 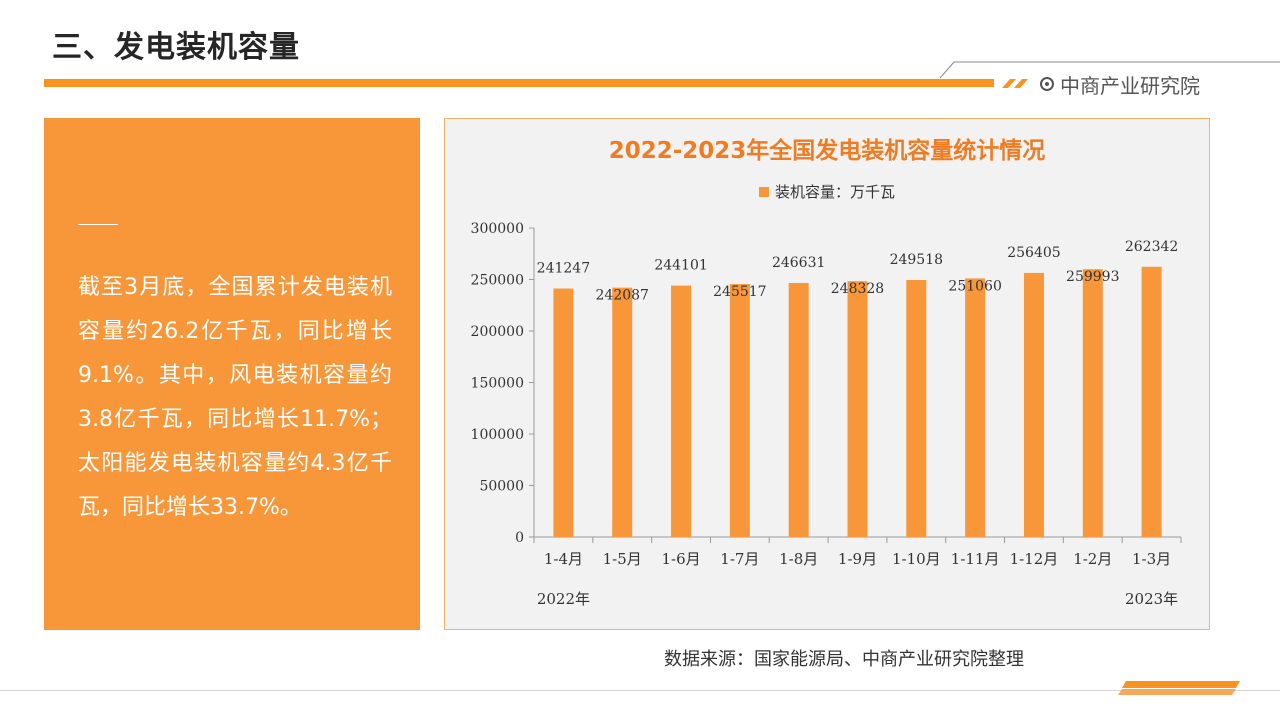 What do you see at coordinates (834, 192) in the screenshot?
I see `legend-label: 装机容量：万千瓦` at bounding box center [834, 192].